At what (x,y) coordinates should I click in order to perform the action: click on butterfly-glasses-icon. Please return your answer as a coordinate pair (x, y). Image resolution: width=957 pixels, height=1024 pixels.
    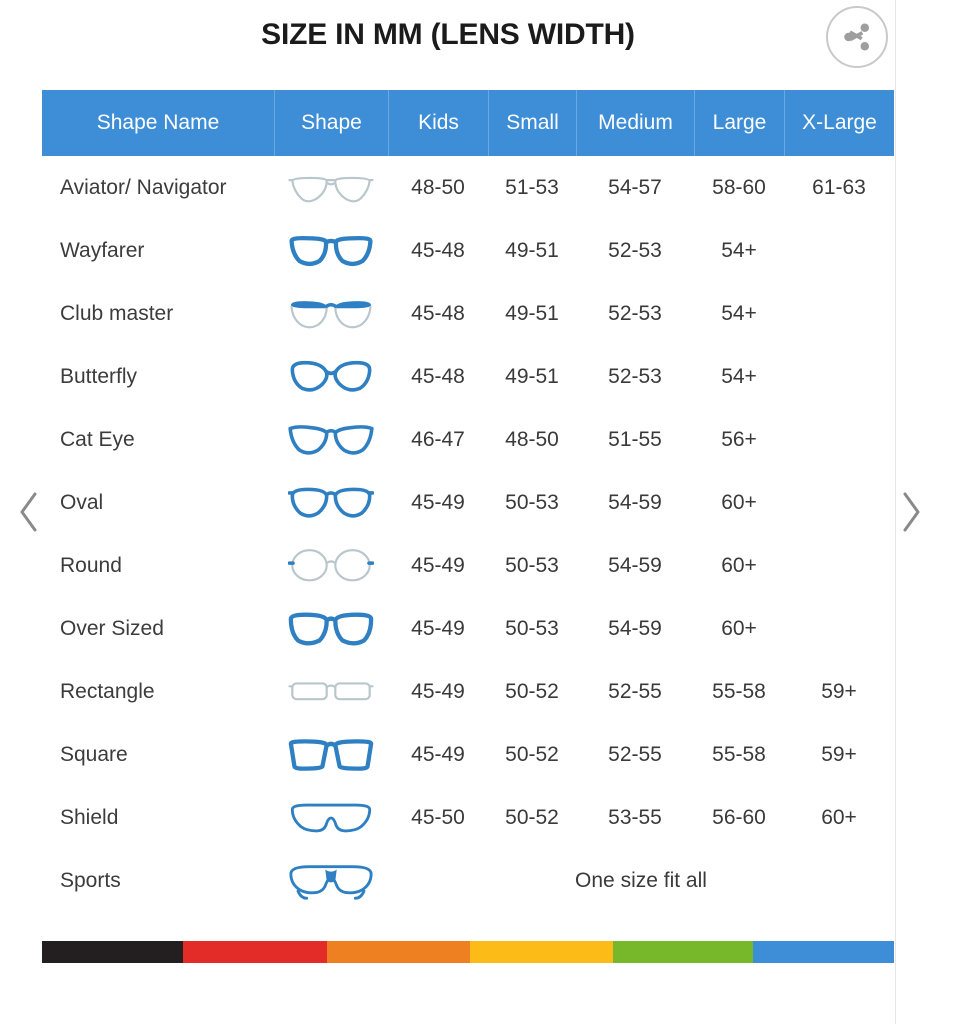
    Looking at the image, I should click on (331, 376).